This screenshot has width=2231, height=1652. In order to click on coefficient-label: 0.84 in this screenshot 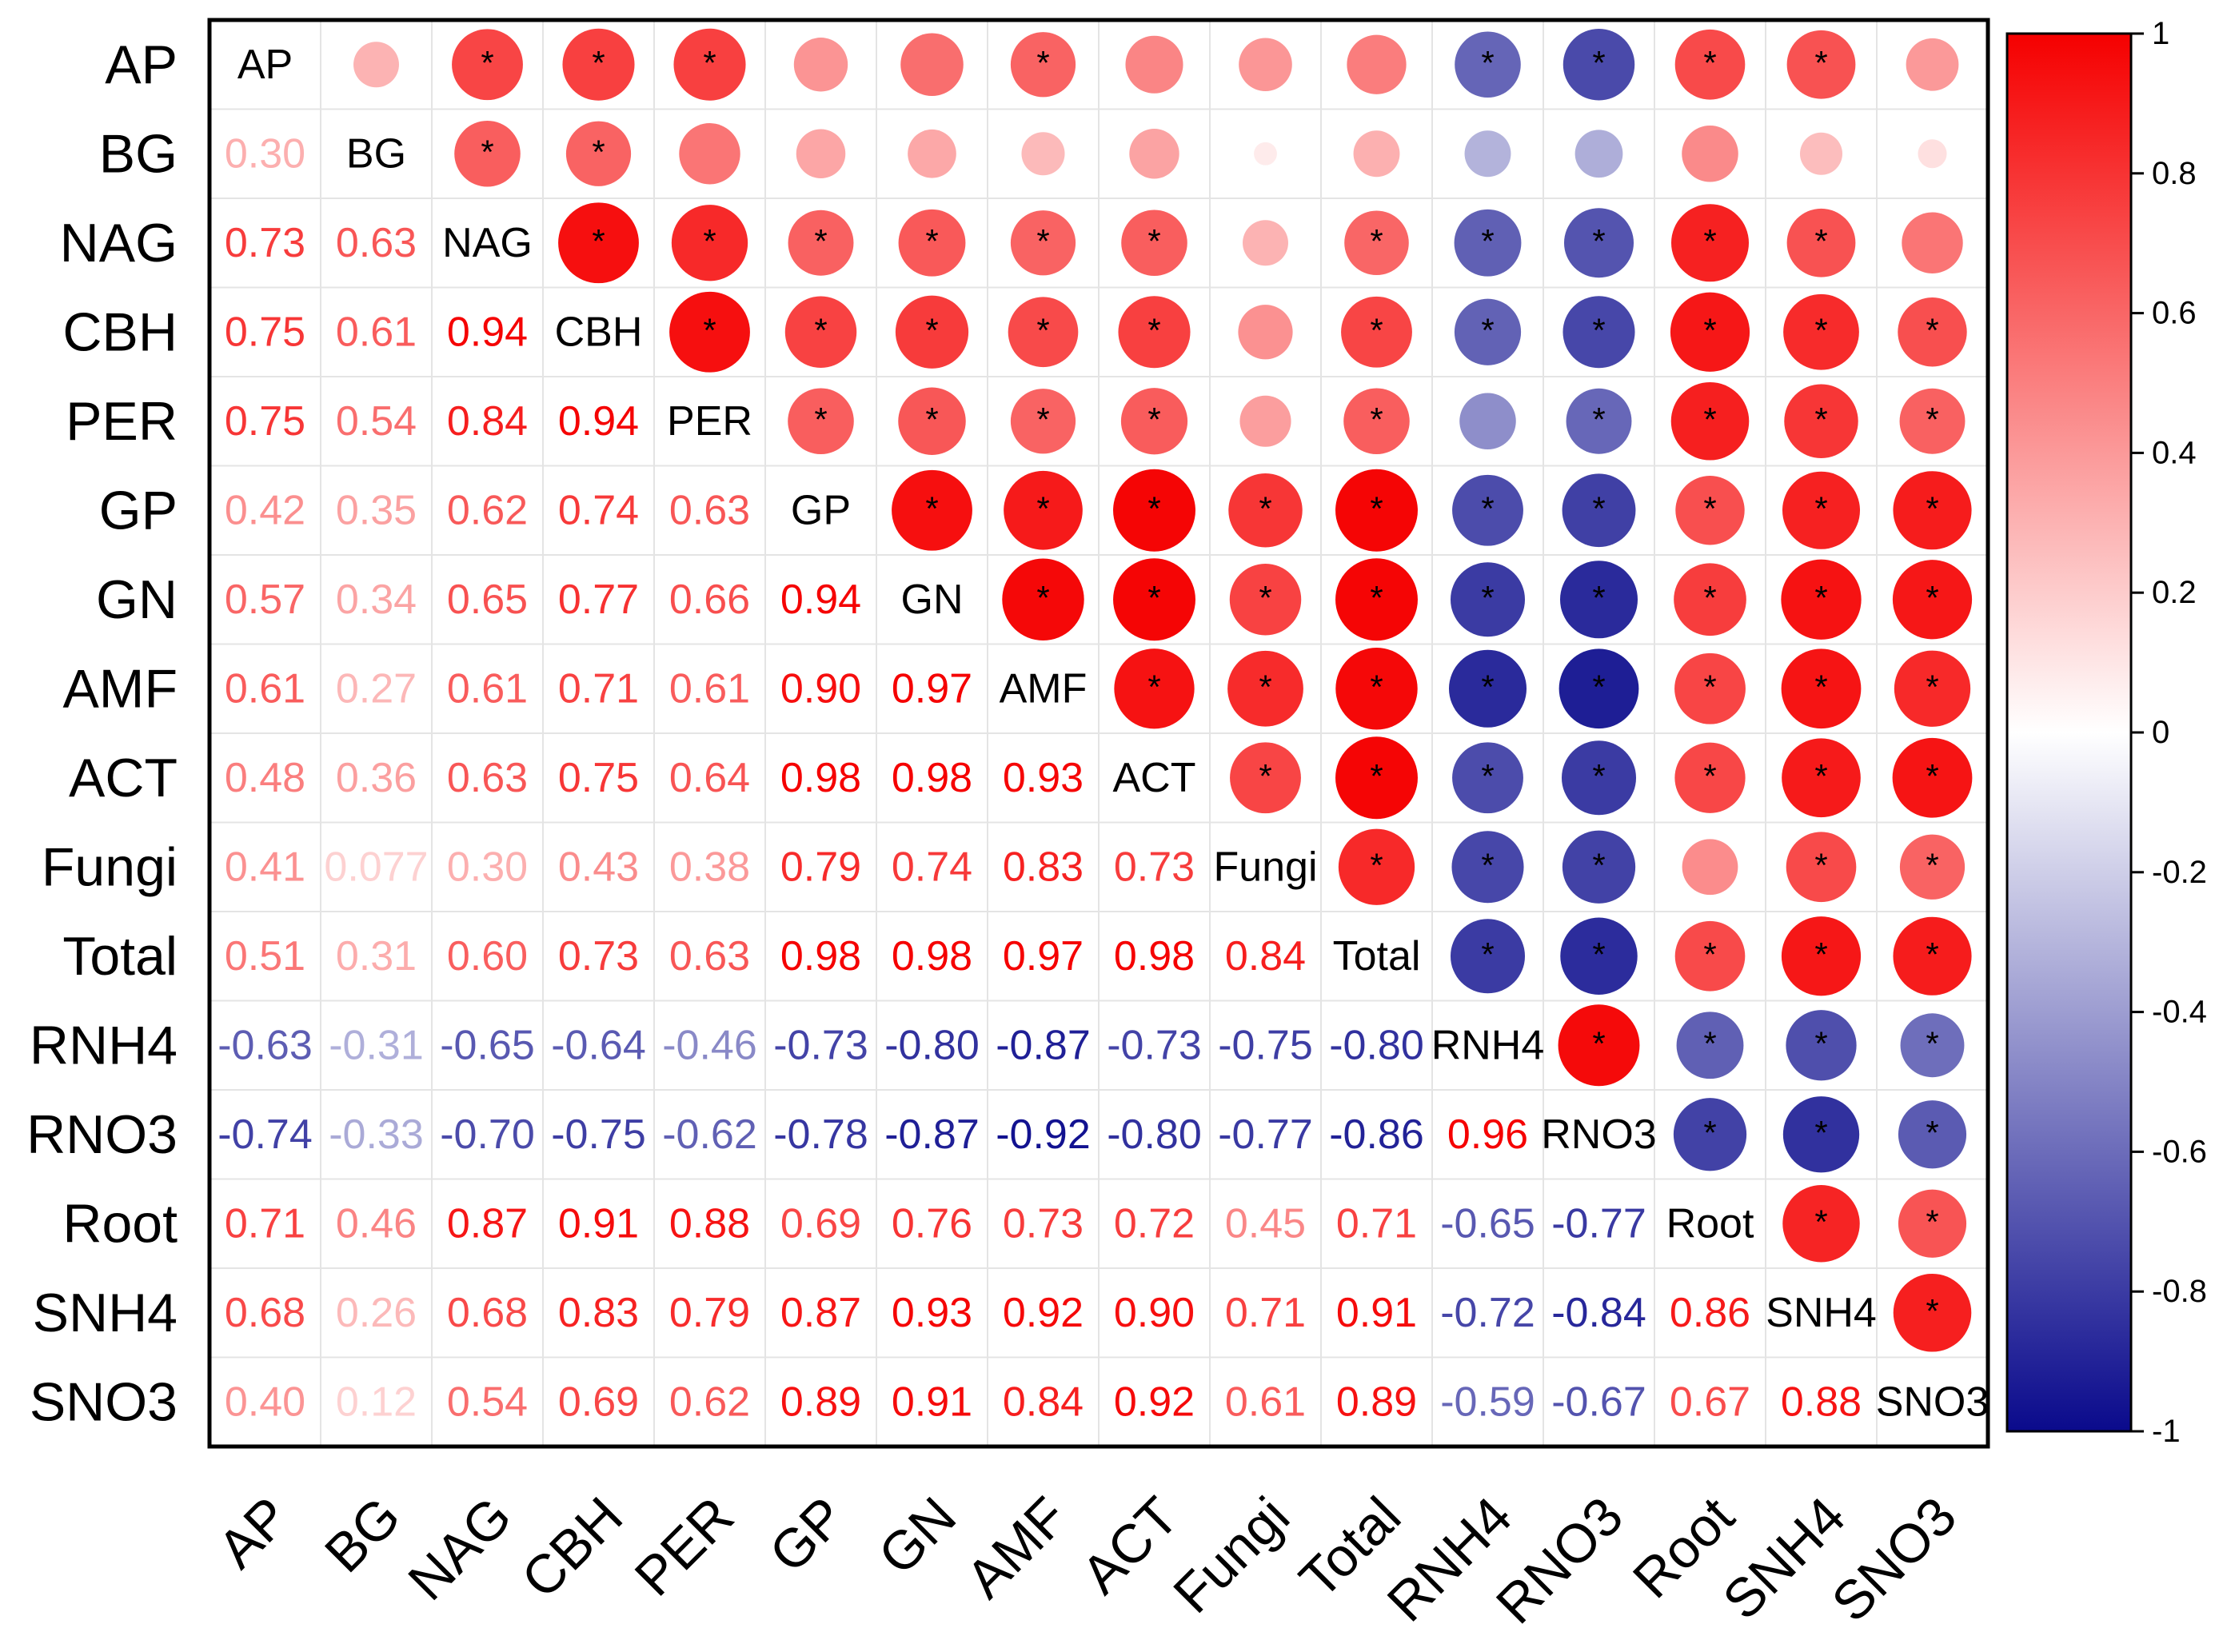, I will do `click(1265, 956)`.